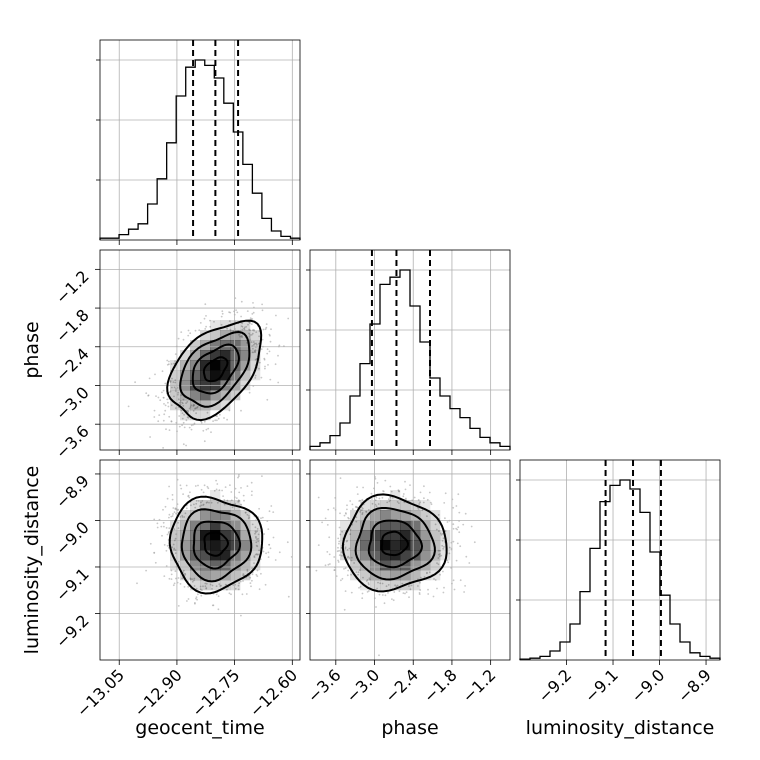 Image resolution: width=760 pixels, height=760 pixels. What do you see at coordinates (324, 685) in the screenshot?
I see `x-tick-label-phase: −3.6` at bounding box center [324, 685].